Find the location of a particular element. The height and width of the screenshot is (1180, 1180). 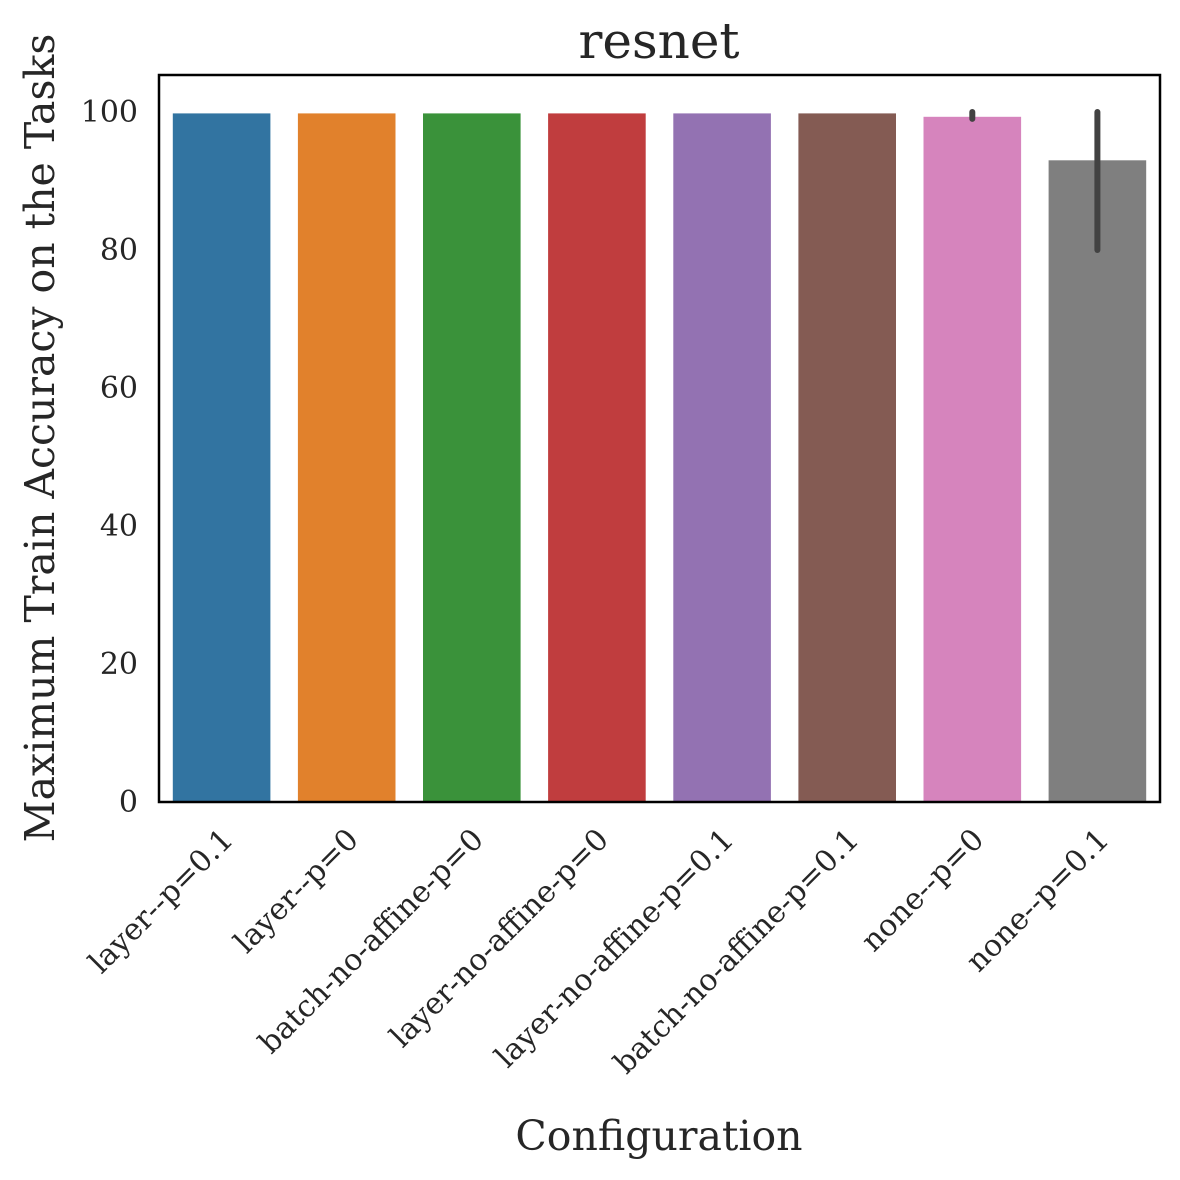

x-axis-label: Configuration is located at coordinates (658, 1136).